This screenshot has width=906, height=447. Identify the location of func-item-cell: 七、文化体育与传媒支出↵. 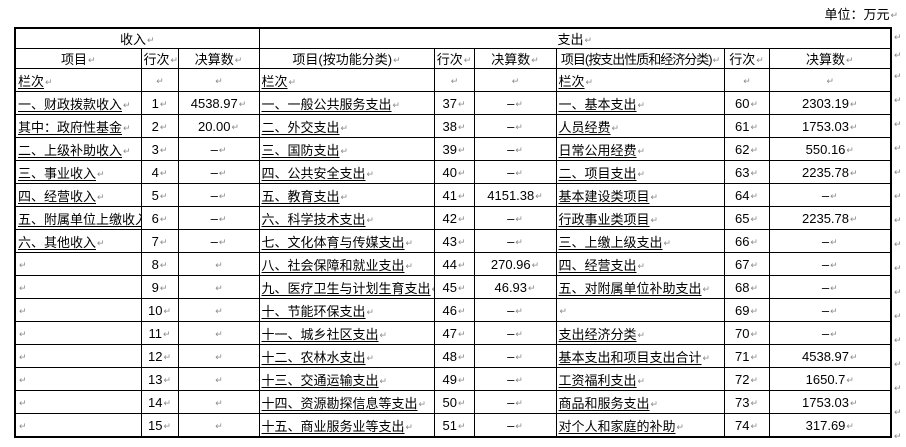
(346, 241).